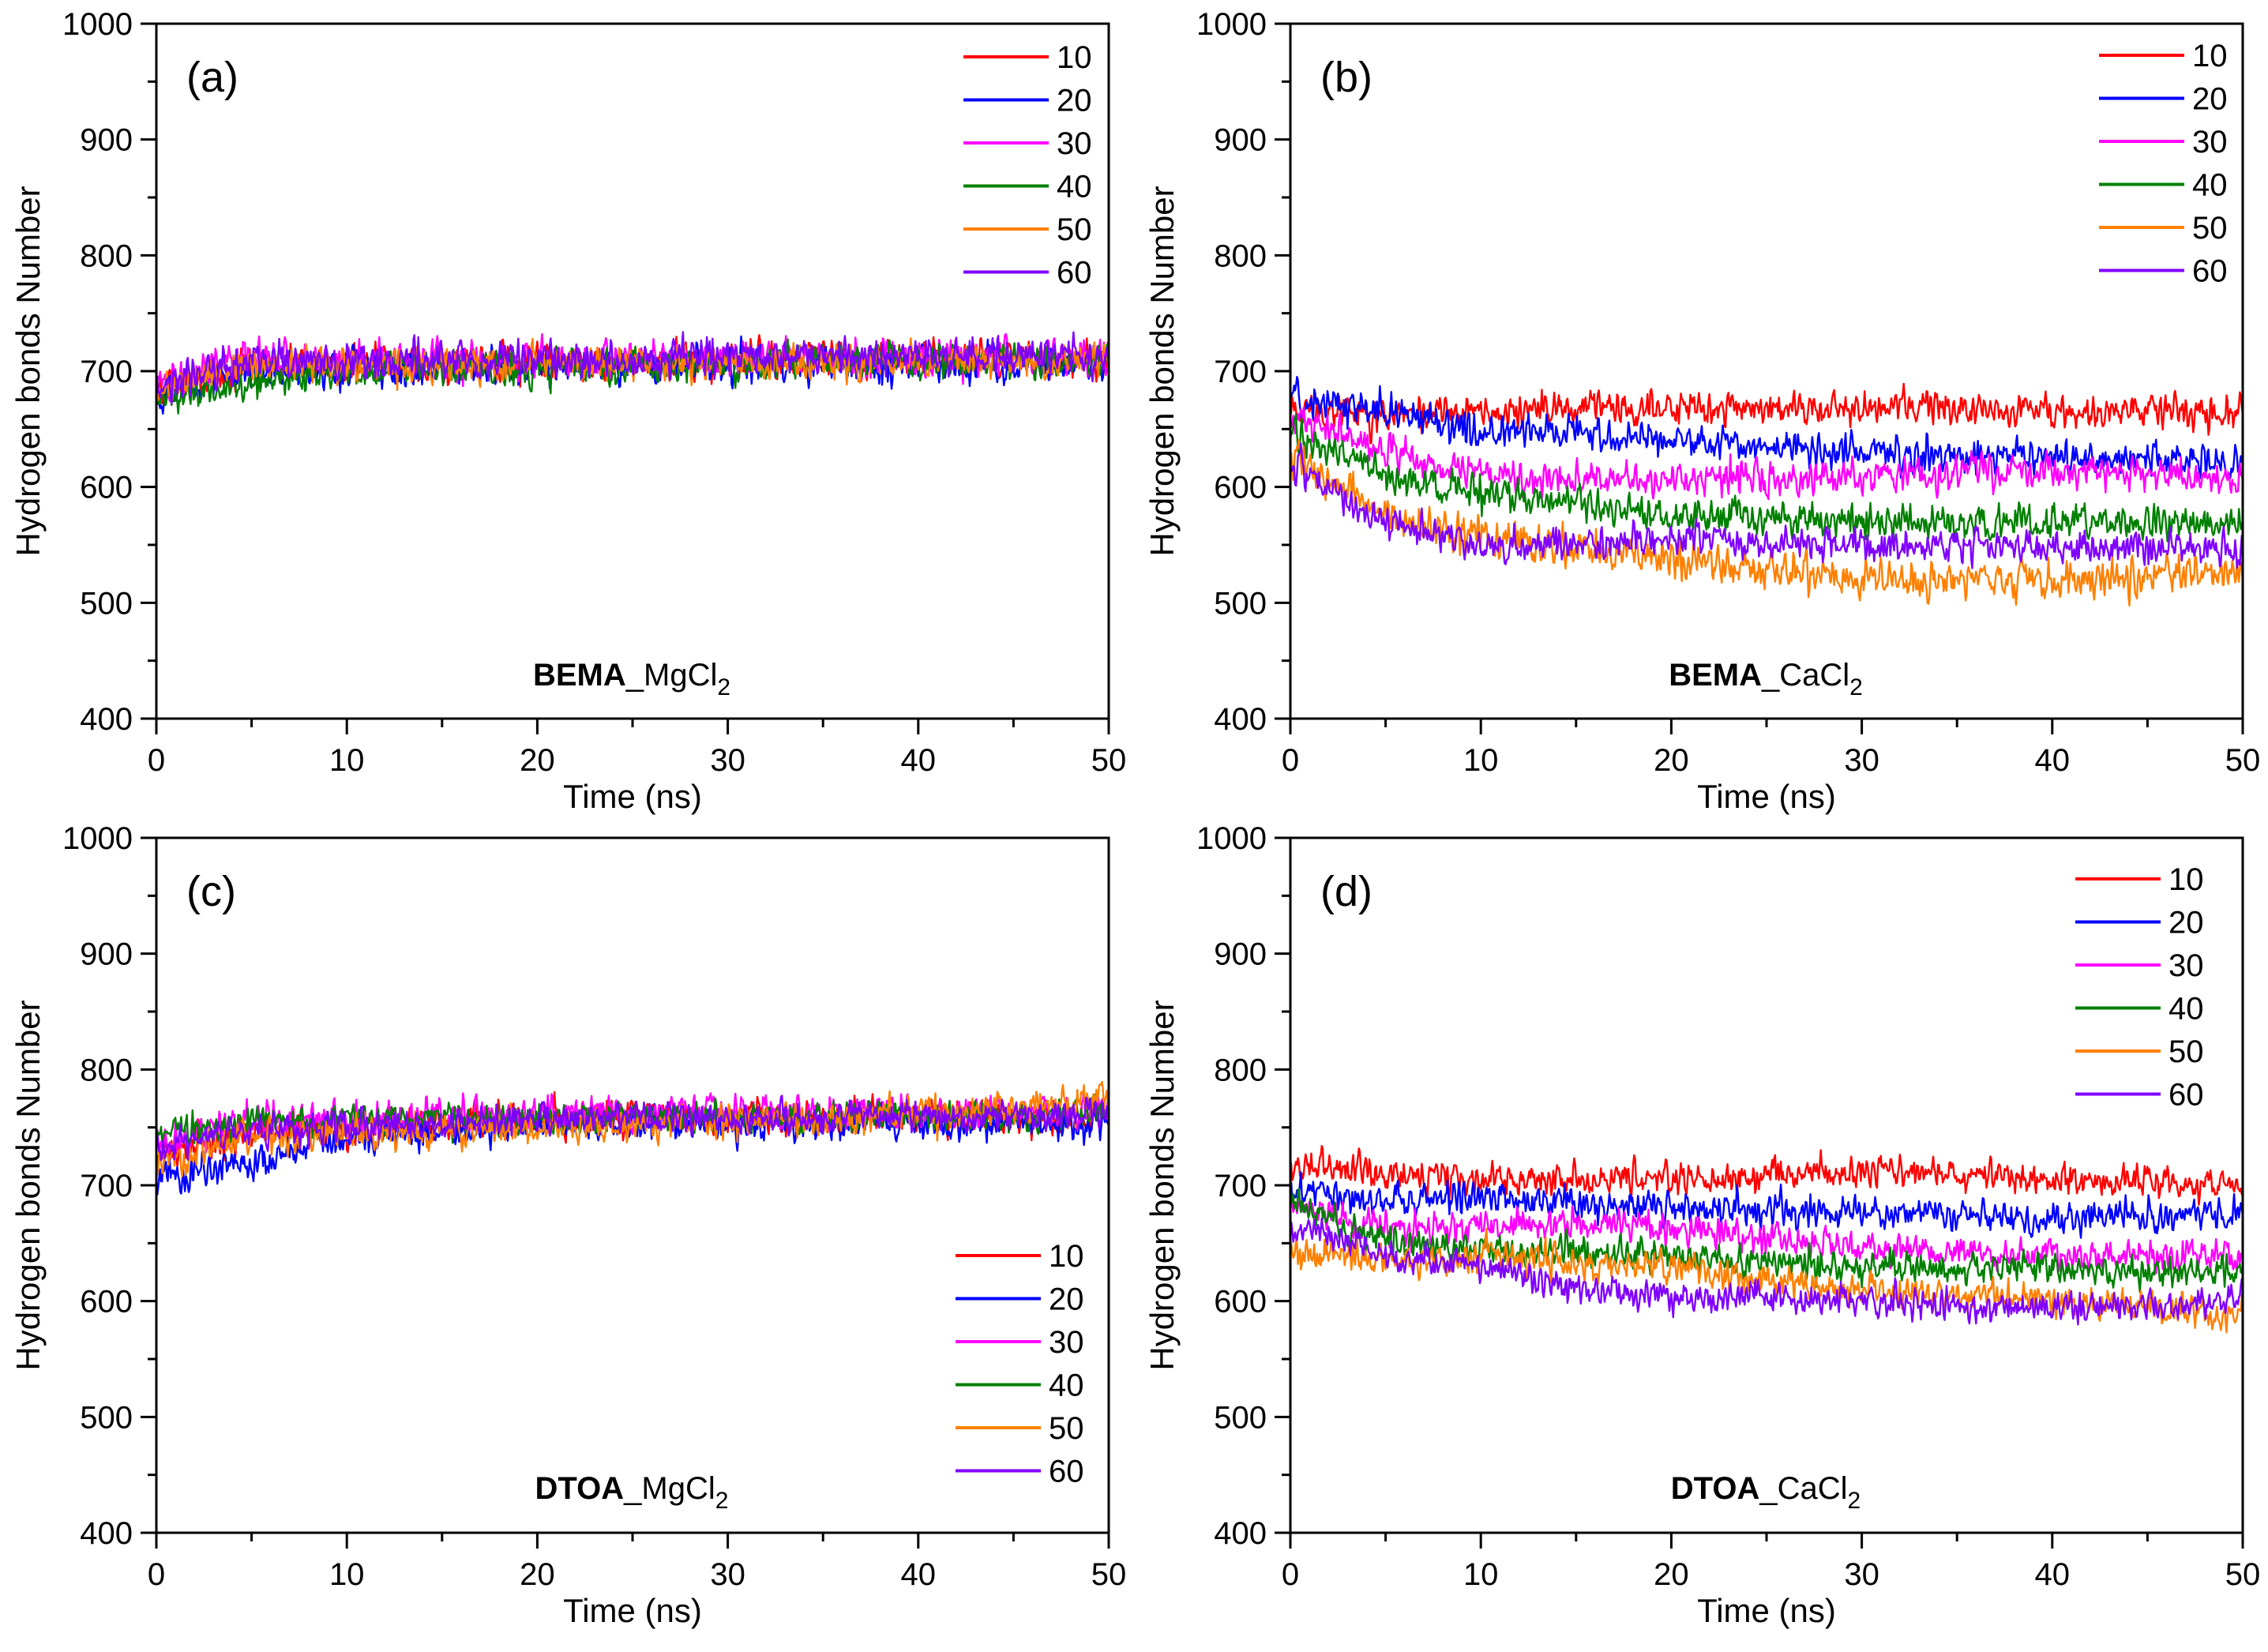 The width and height of the screenshot is (2268, 1652). I want to click on panel-label: (b), so click(1346, 77).